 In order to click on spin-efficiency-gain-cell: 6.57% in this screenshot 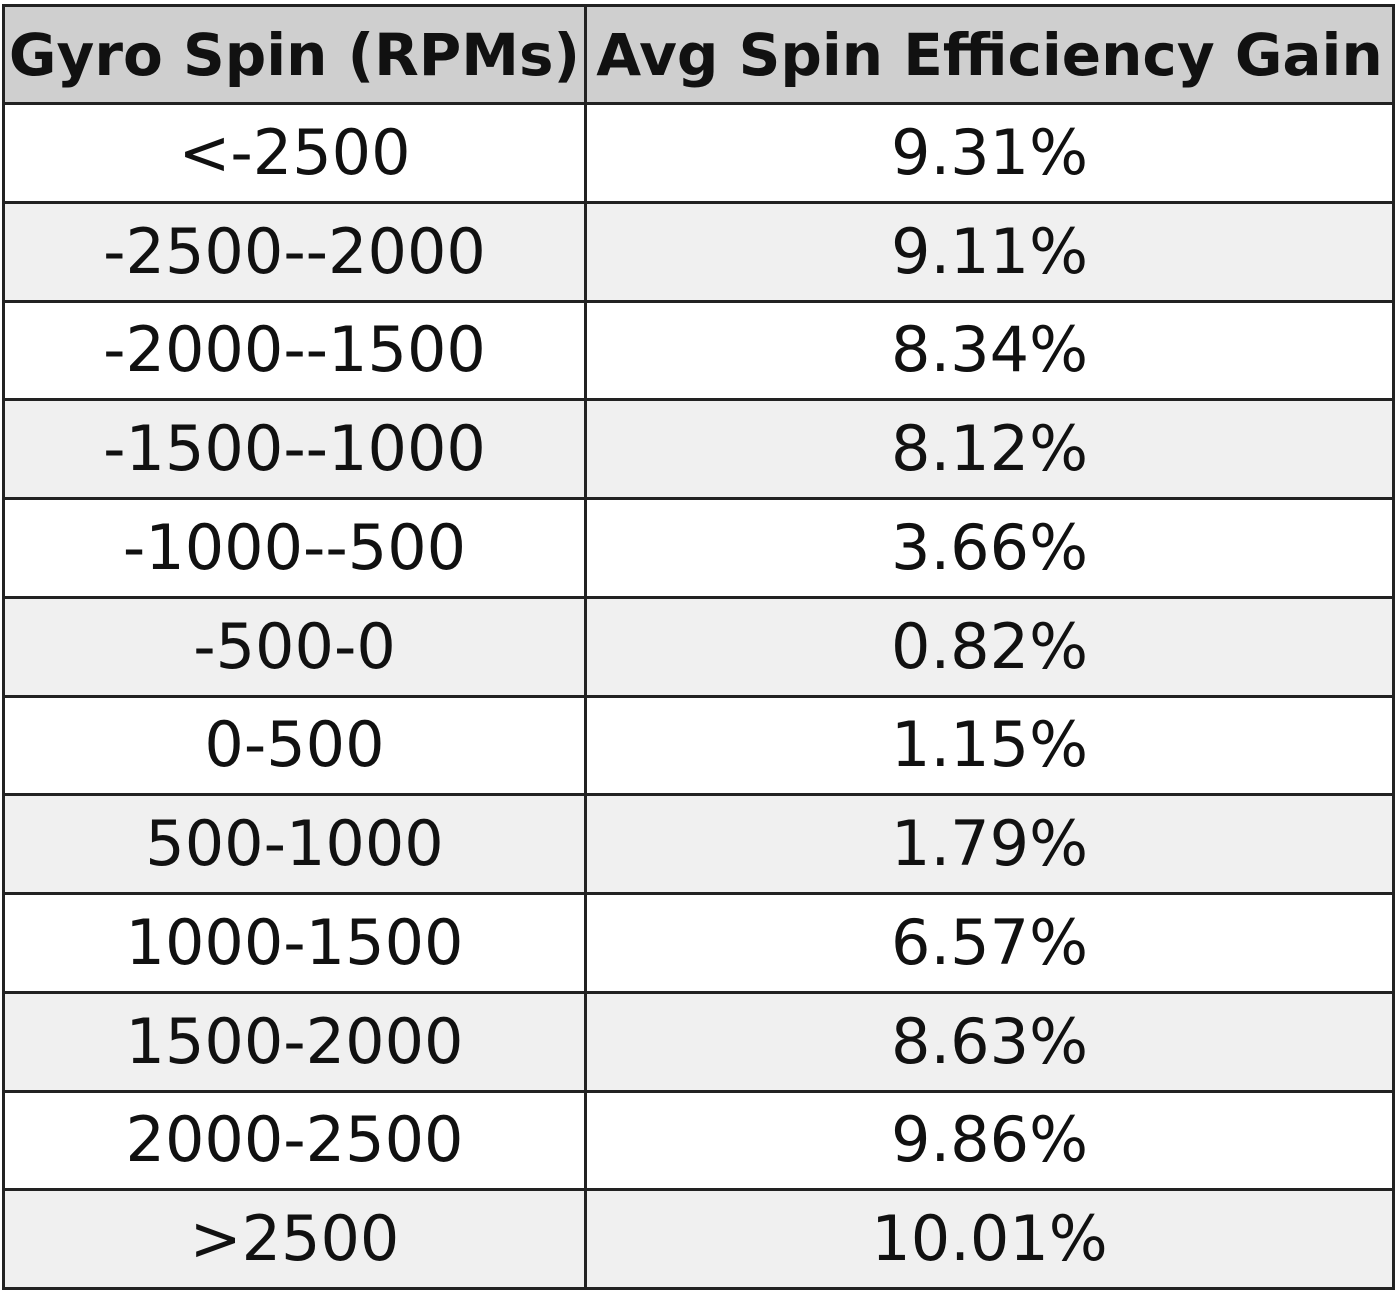, I will do `click(989, 943)`.